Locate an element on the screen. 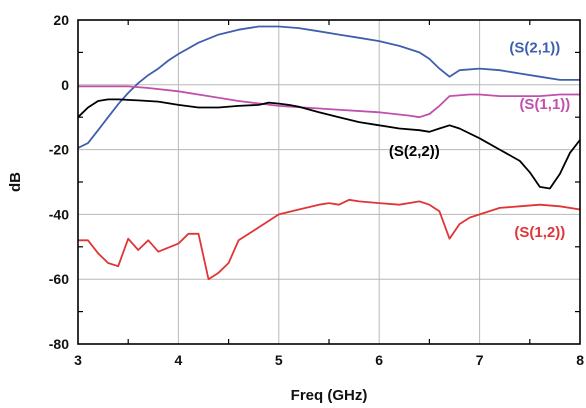 This screenshot has width=586, height=408. x-tick-labels: 3 4 5 6 7 8 is located at coordinates (329, 360).